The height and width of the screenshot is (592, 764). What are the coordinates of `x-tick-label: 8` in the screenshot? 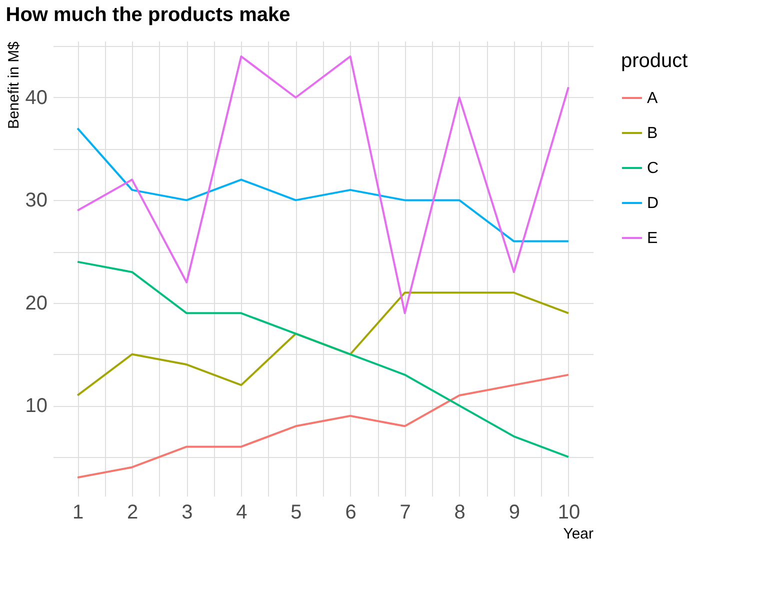 It's located at (460, 513).